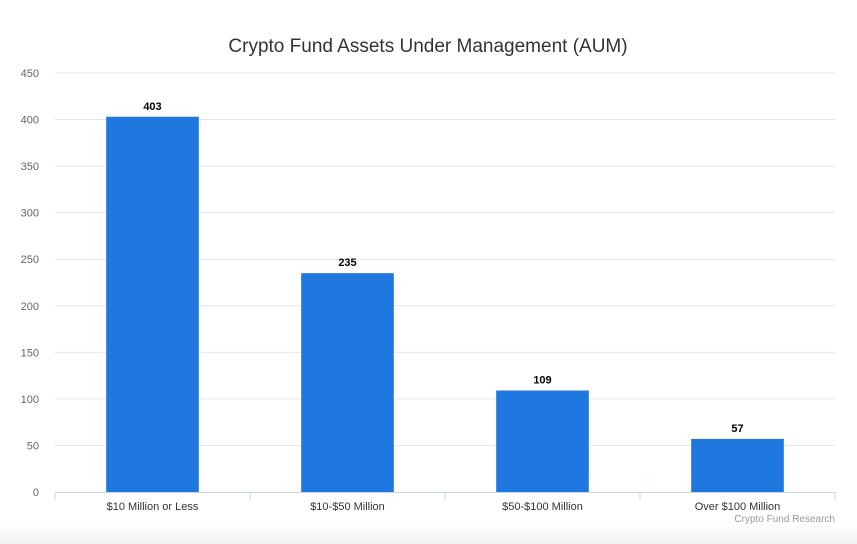 This screenshot has height=544, width=857. Describe the element at coordinates (30, 214) in the screenshot. I see `y-tick-label: 300` at that location.